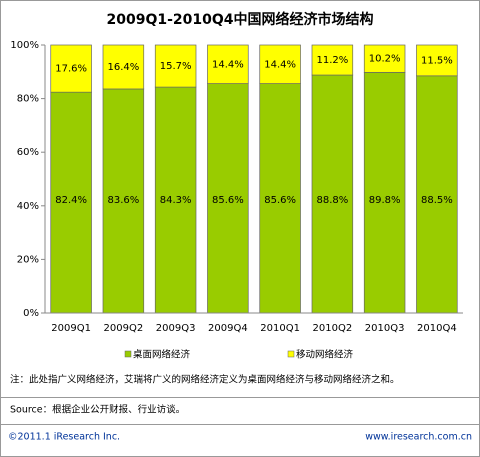 This screenshot has width=480, height=457. Describe the element at coordinates (239, 19) in the screenshot. I see `chart-title: 2009Q1-2010Q4中国网络经济市场结构` at that location.